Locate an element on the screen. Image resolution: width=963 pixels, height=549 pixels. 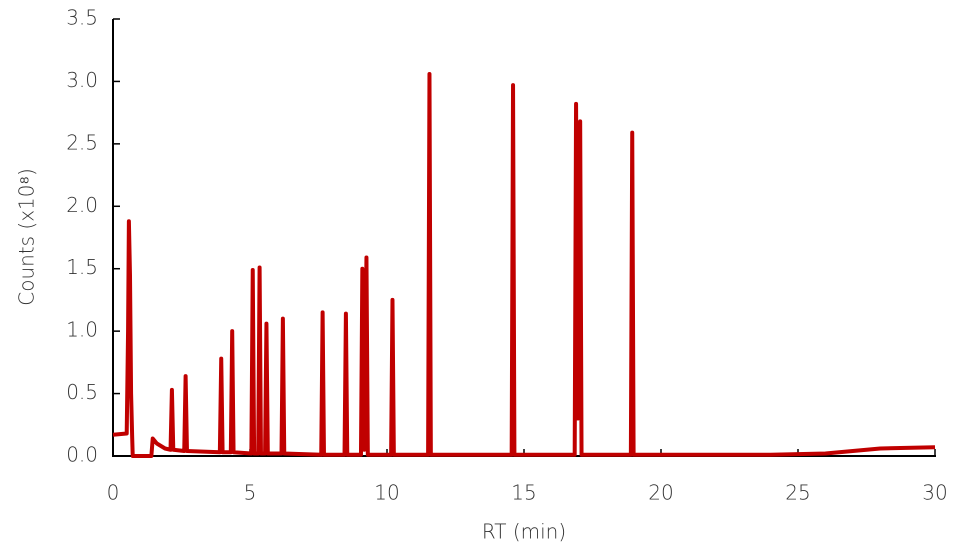
y-tick-label: 0.5 is located at coordinates (82, 392).